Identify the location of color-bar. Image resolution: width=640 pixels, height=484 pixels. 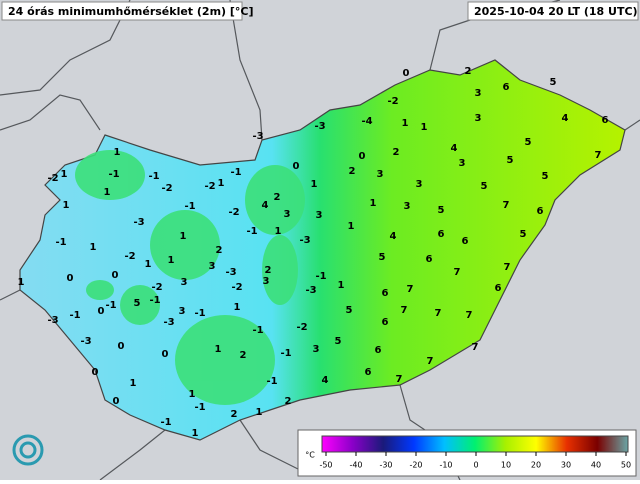
(475, 444).